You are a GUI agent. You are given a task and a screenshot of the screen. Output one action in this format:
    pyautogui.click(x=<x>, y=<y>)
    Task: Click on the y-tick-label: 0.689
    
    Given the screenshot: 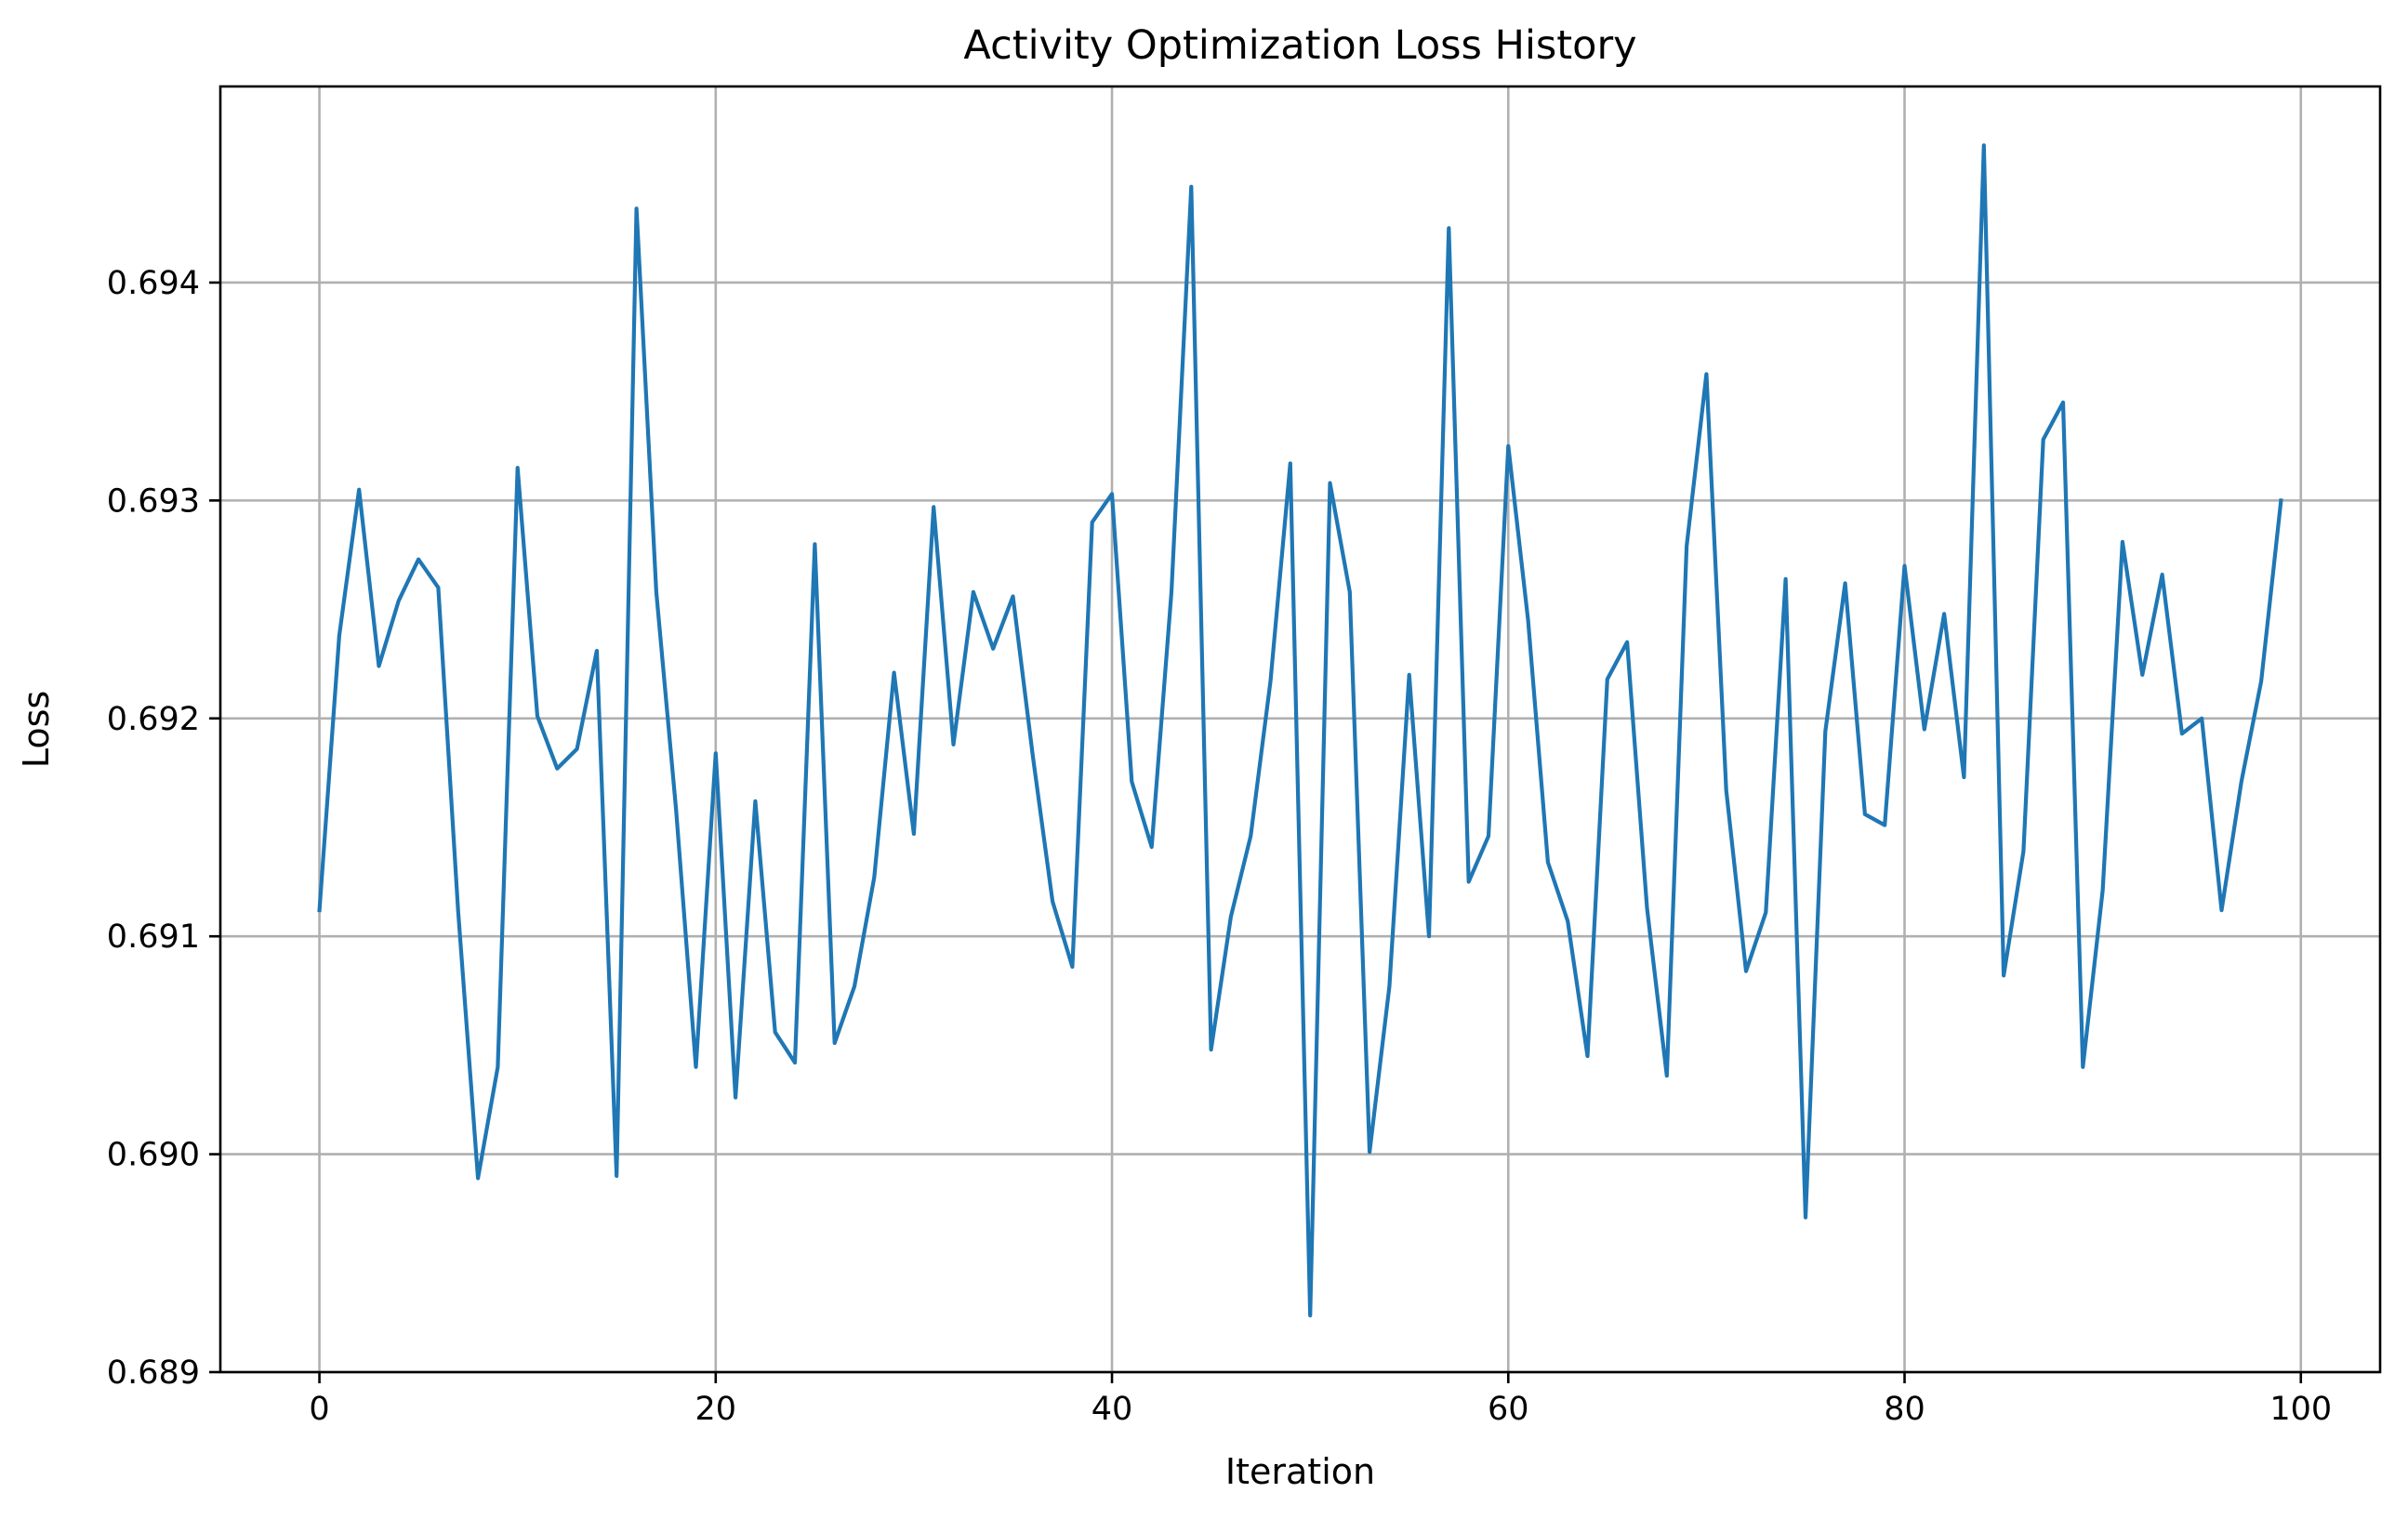 What is the action you would take?
    pyautogui.click(x=153, y=1373)
    